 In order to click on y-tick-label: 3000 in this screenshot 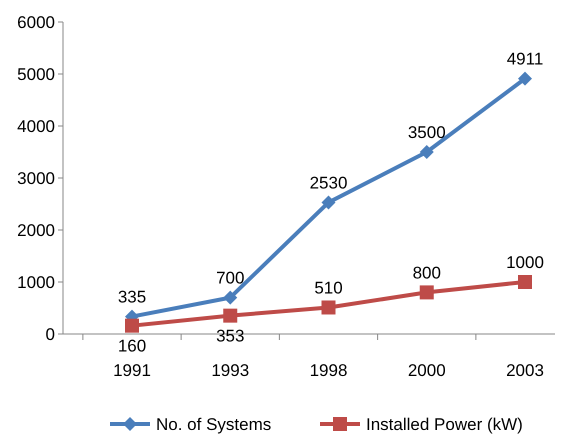, I will do `click(36, 178)`.